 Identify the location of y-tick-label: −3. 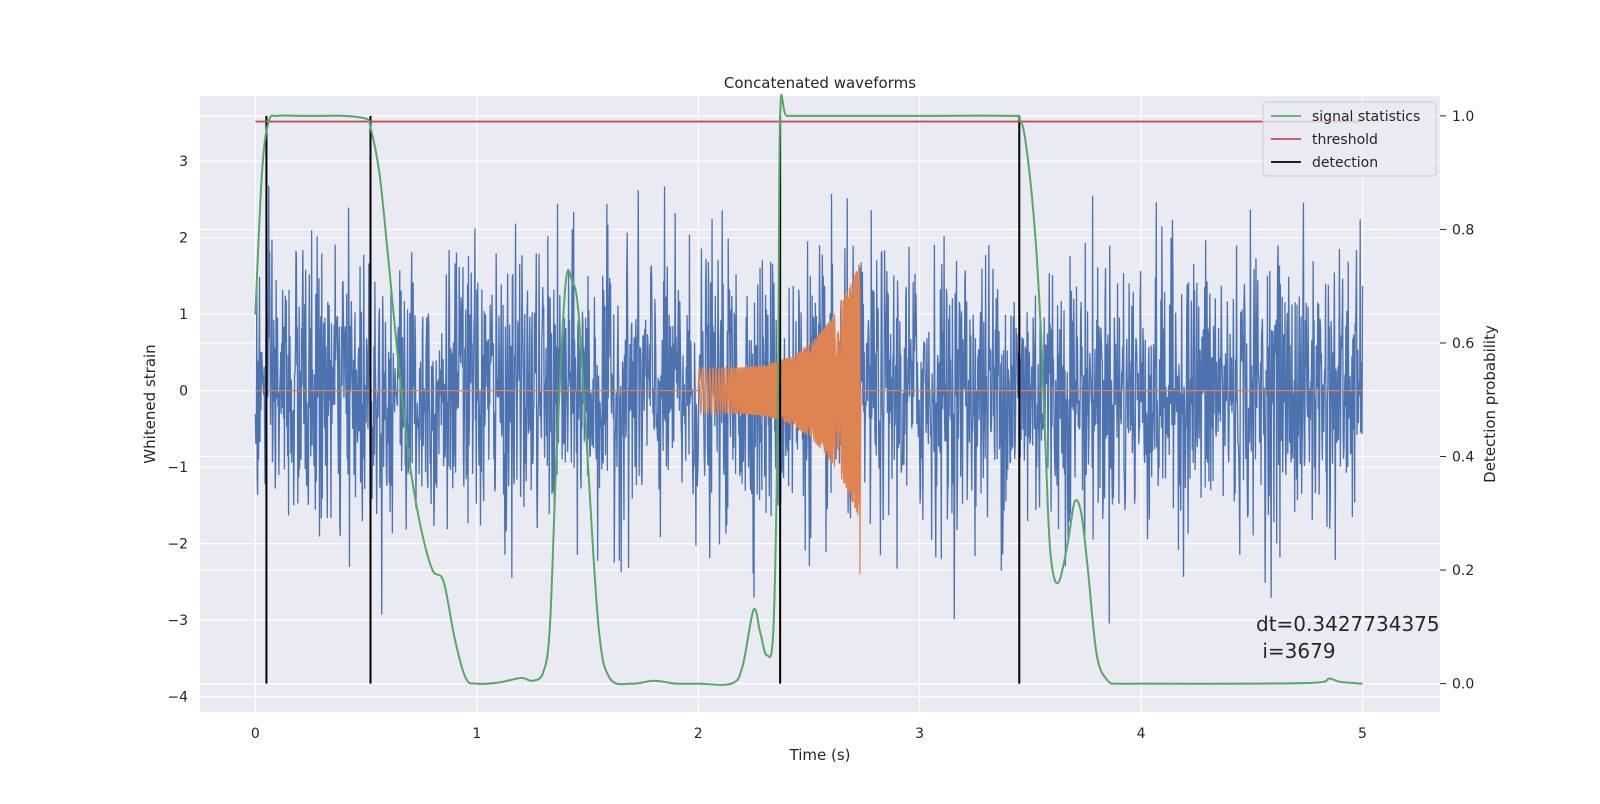
(177, 621).